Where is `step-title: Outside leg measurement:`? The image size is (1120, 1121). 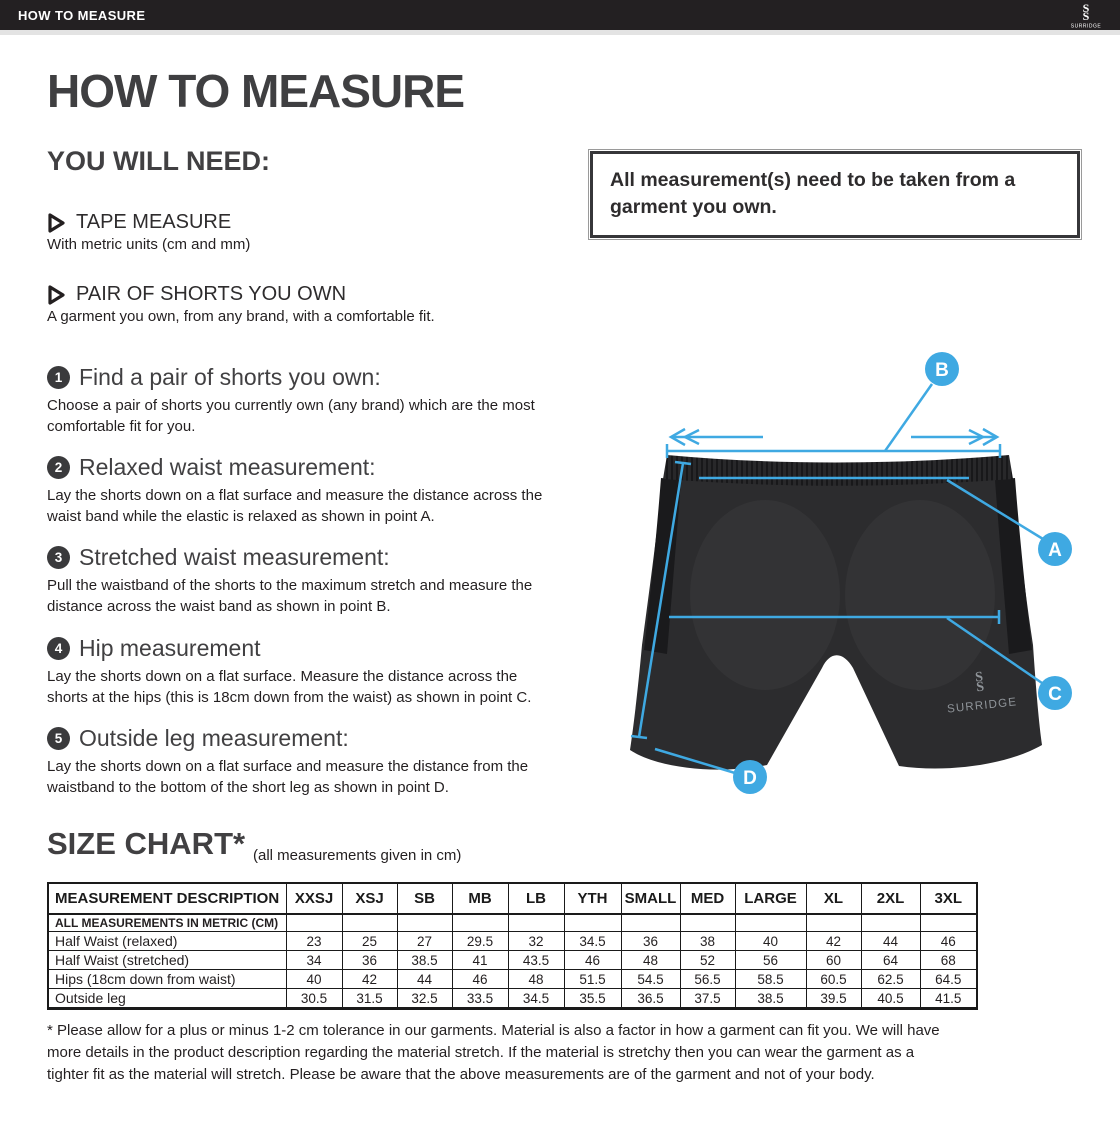 step-title: Outside leg measurement: is located at coordinates (214, 738).